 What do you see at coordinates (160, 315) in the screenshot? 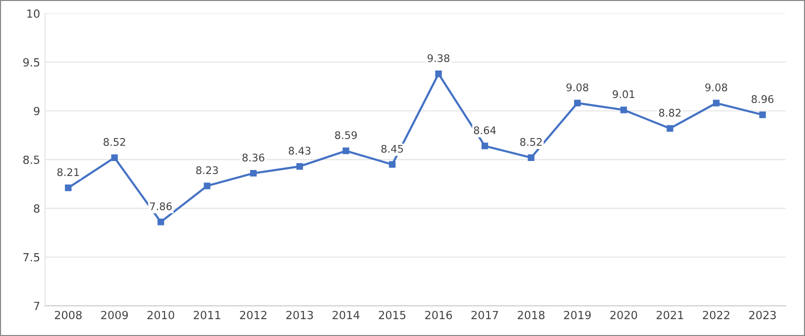
I see `x-tick-label: 2010` at bounding box center [160, 315].